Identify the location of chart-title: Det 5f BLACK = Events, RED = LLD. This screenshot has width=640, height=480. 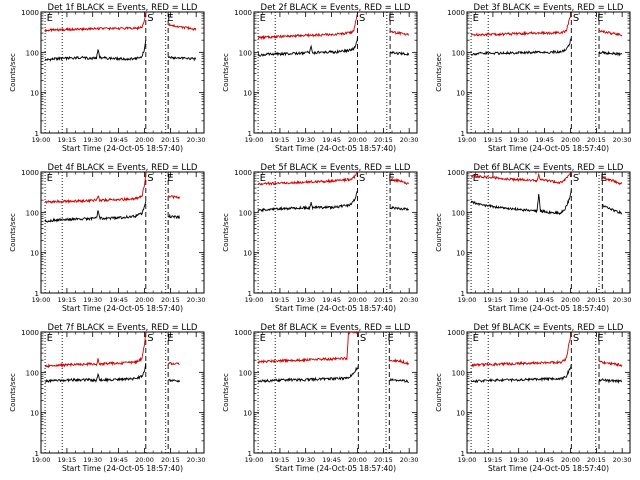
(336, 168).